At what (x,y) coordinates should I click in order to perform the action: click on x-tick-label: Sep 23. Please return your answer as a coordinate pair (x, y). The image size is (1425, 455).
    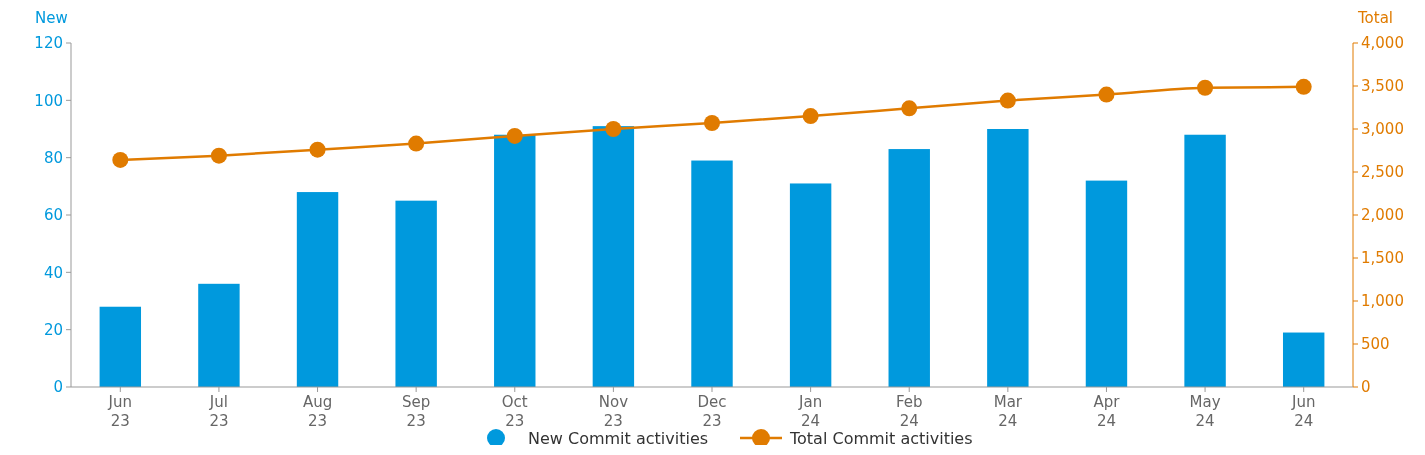
    Looking at the image, I should click on (416, 411).